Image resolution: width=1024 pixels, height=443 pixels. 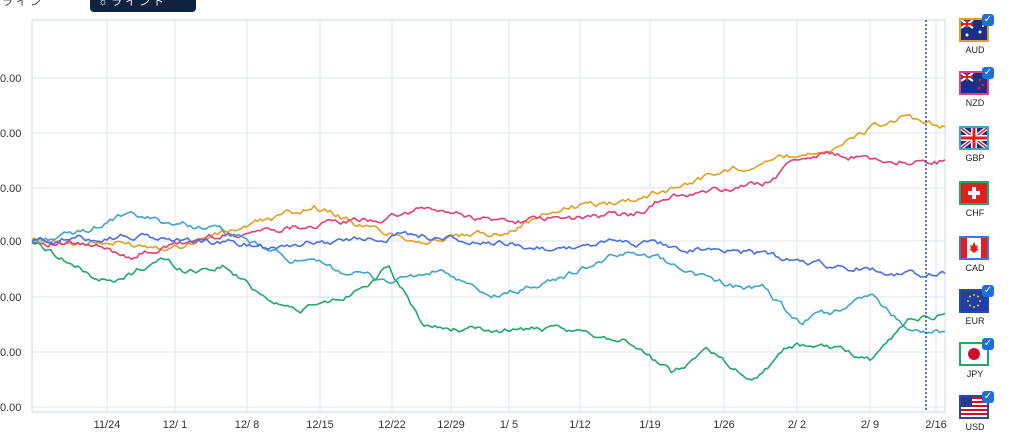 What do you see at coordinates (988, 397) in the screenshot?
I see `usd-check-icon: ✓` at bounding box center [988, 397].